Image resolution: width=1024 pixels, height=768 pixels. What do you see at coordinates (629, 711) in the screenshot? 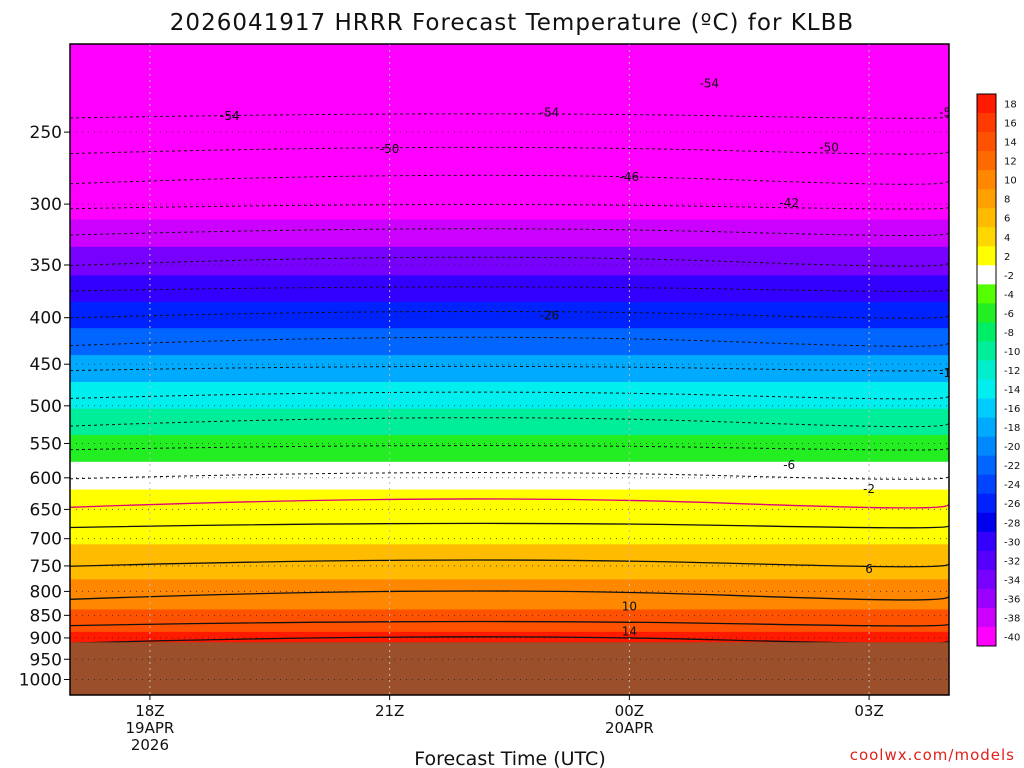
I see `x-tick-label: 00Z` at bounding box center [629, 711].